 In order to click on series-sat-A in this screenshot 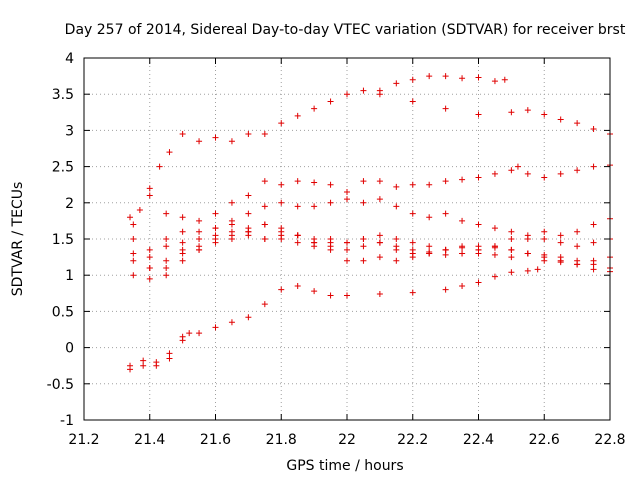, I will do `click(334, 319)`.